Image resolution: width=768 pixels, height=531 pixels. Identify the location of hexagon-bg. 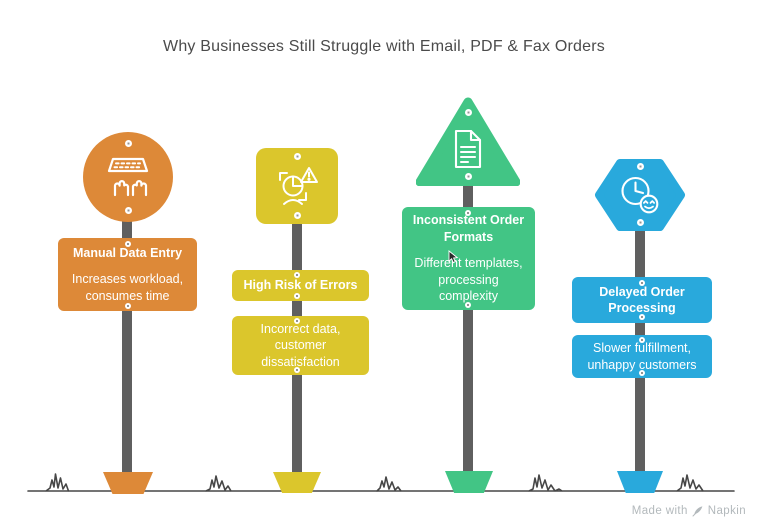
(640, 195).